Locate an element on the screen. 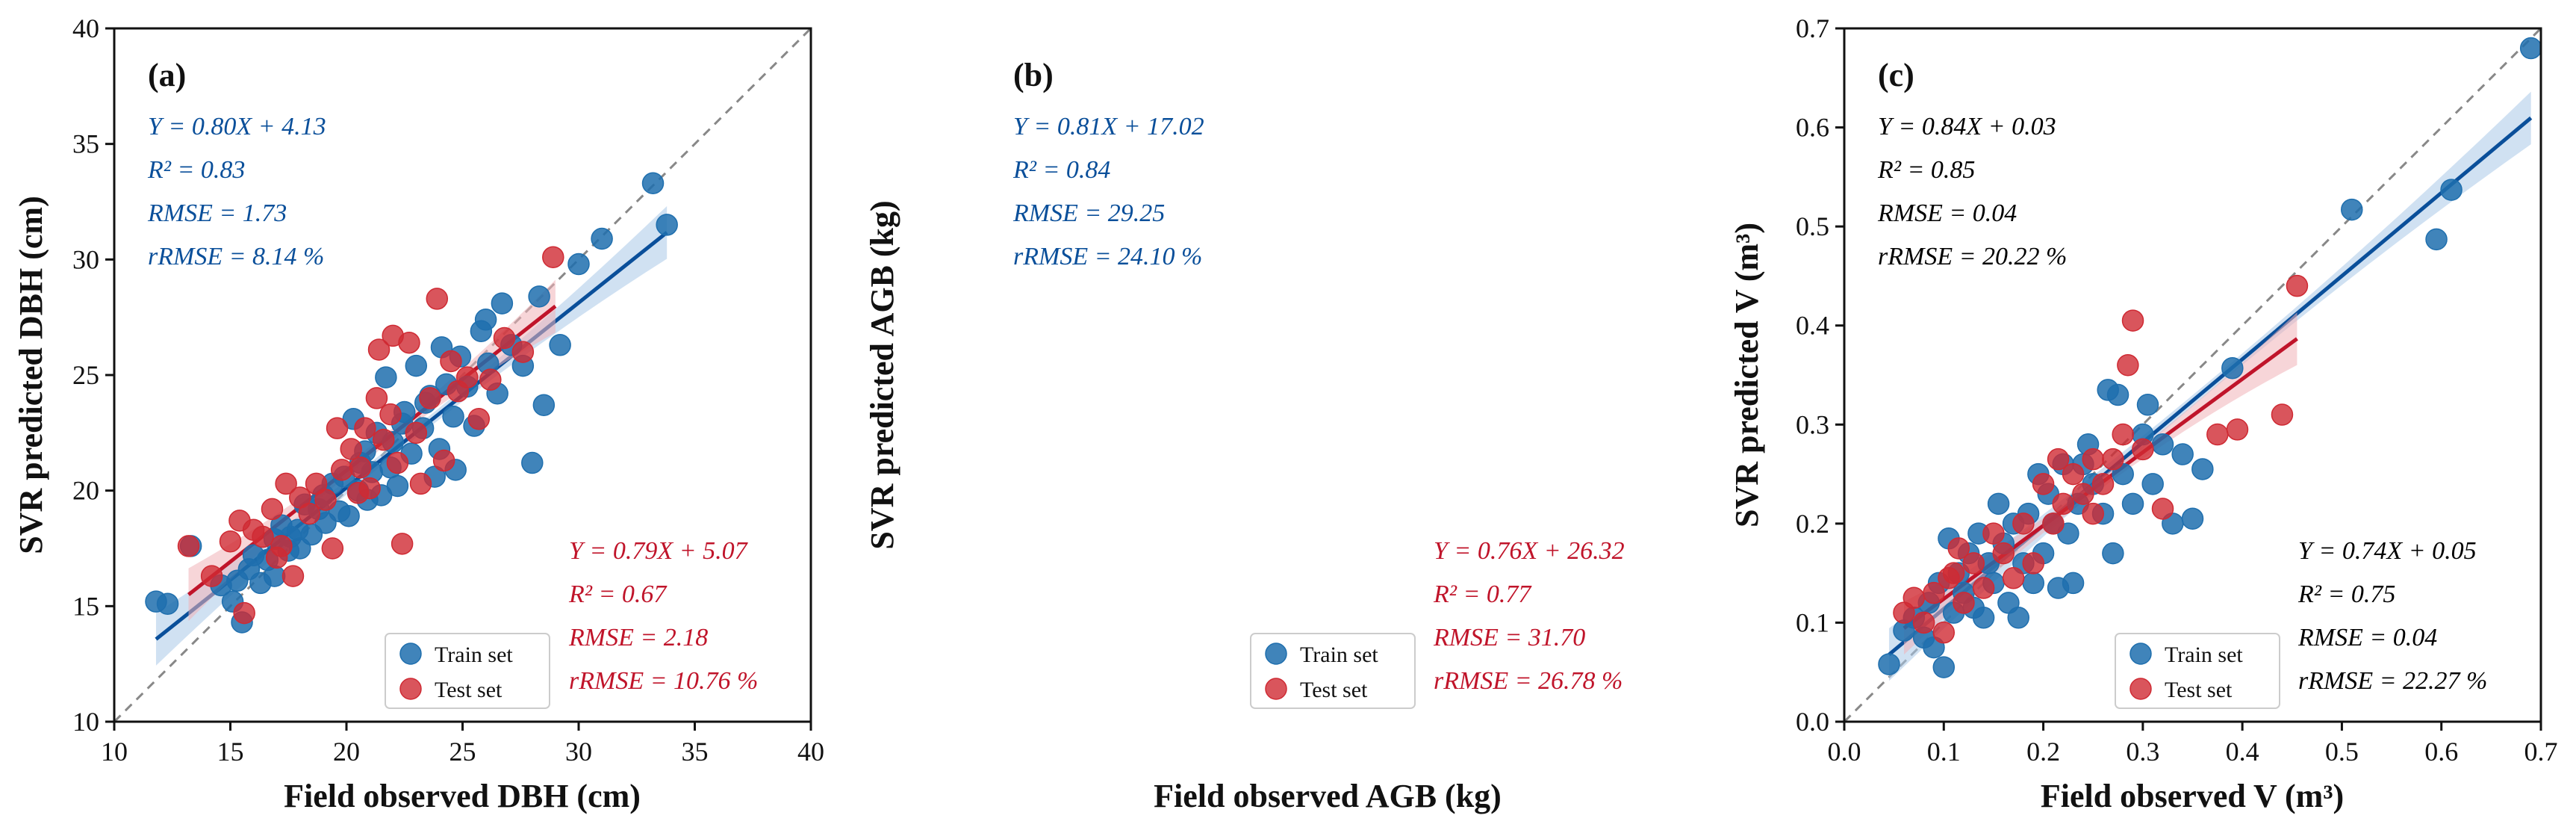 Image resolution: width=2576 pixels, height=836 pixels. y-axis-title: SVR predicted AGB (kg) is located at coordinates (882, 374).